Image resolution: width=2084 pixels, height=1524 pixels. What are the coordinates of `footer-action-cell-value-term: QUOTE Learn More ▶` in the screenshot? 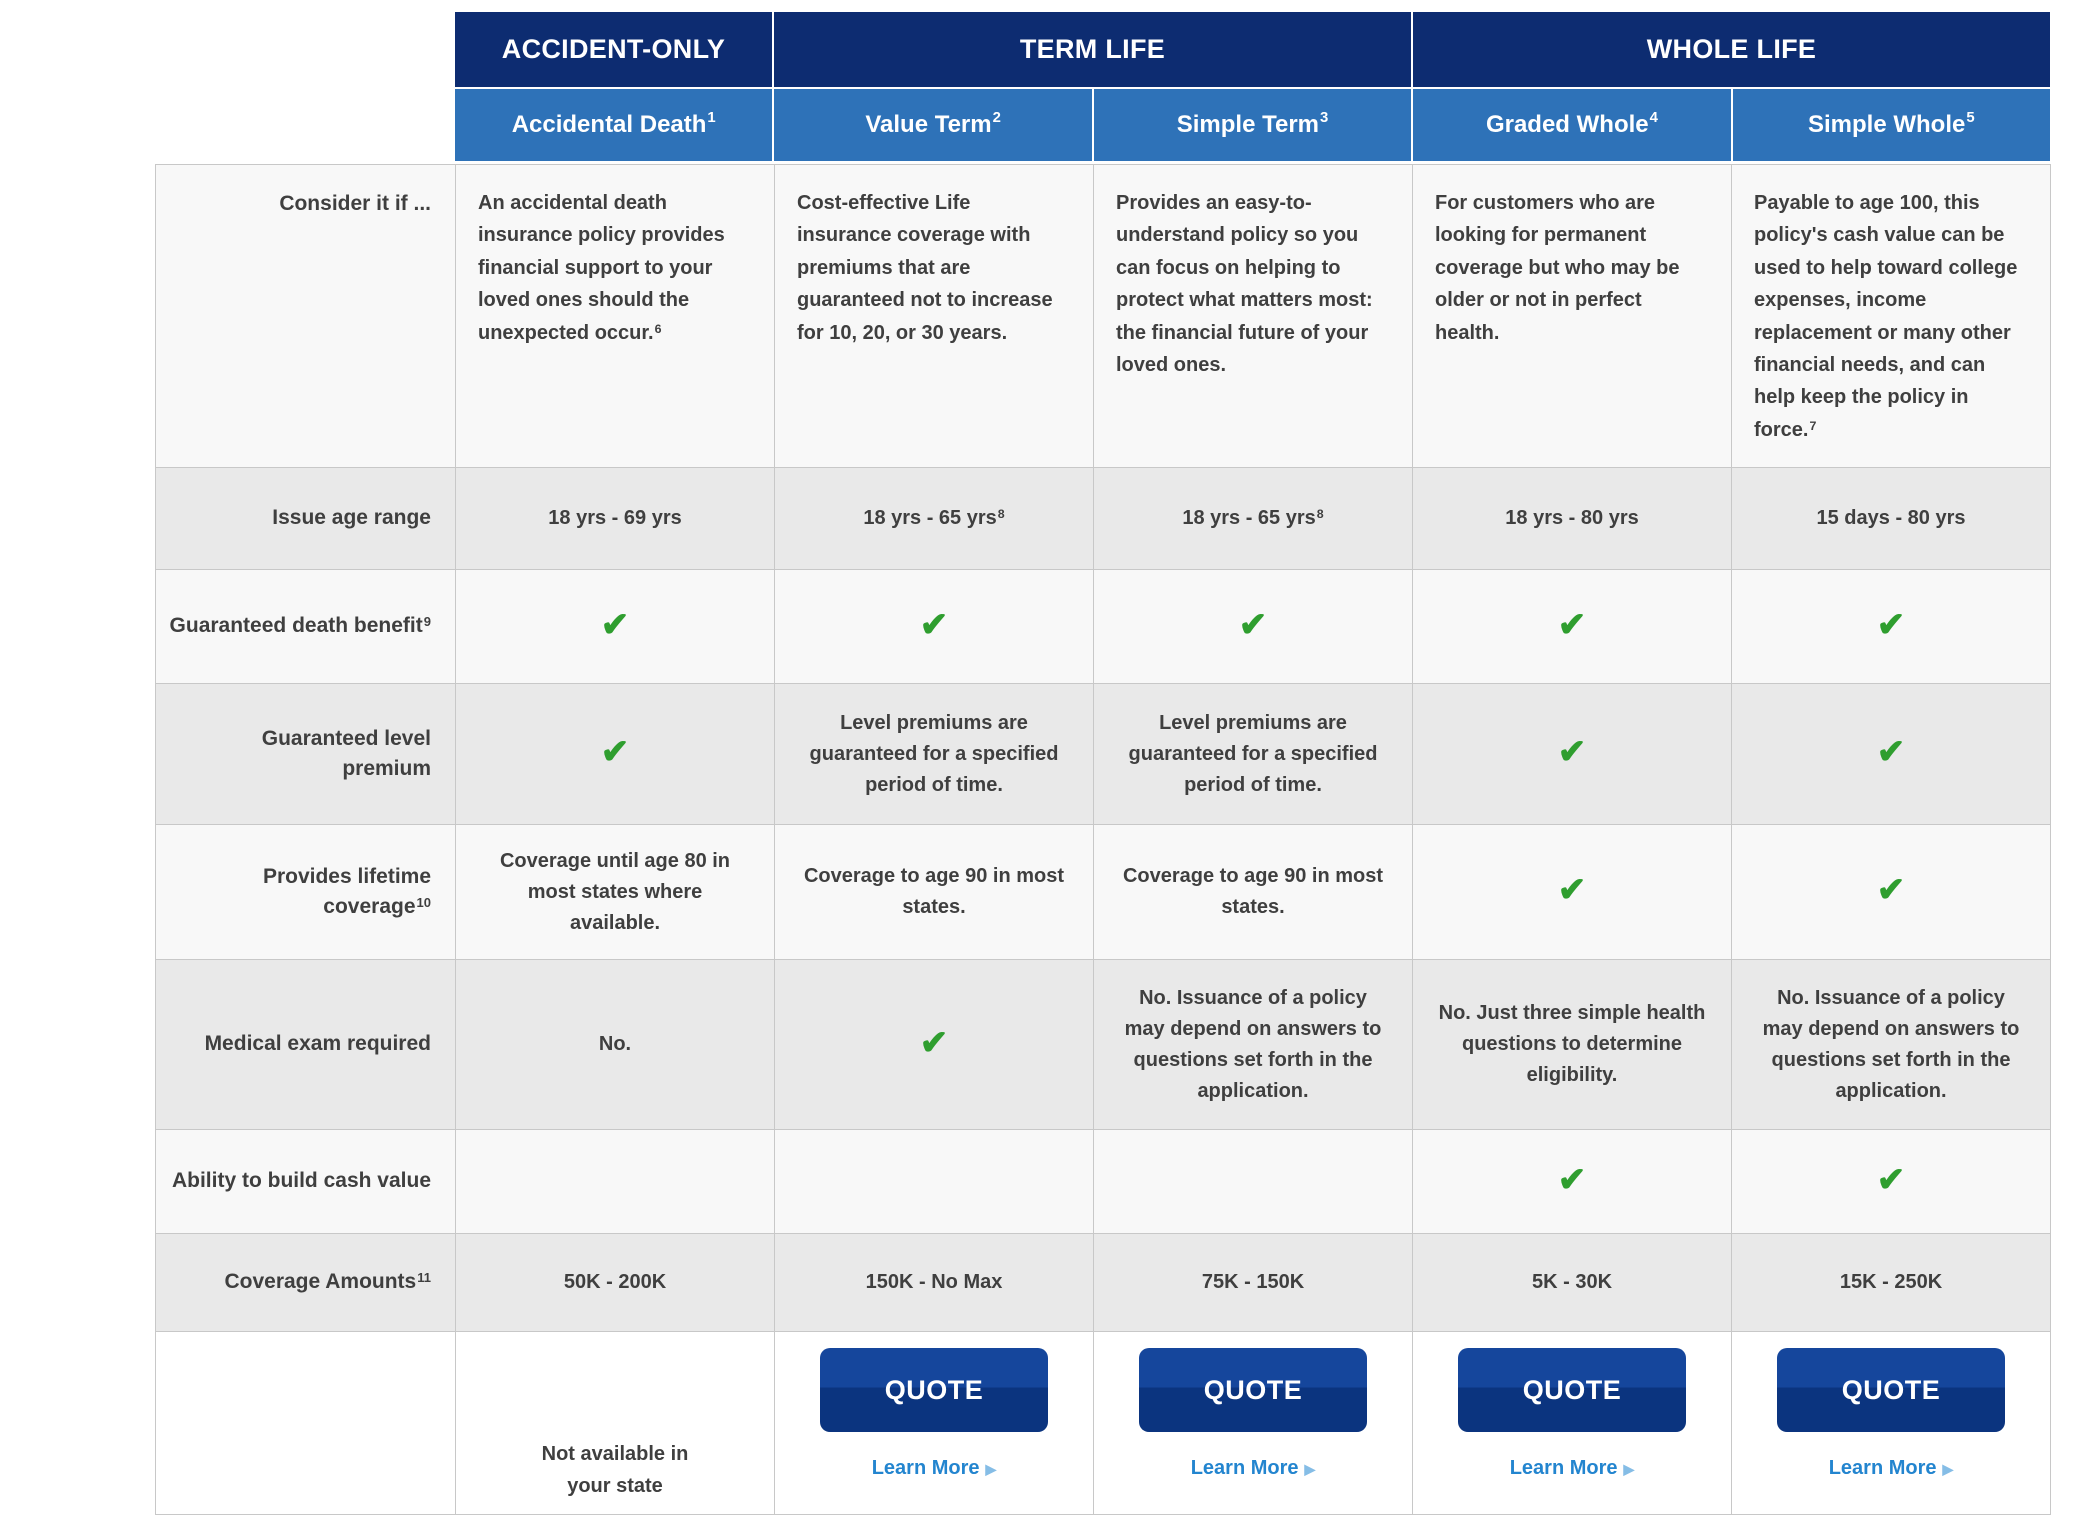 It's located at (934, 1423).